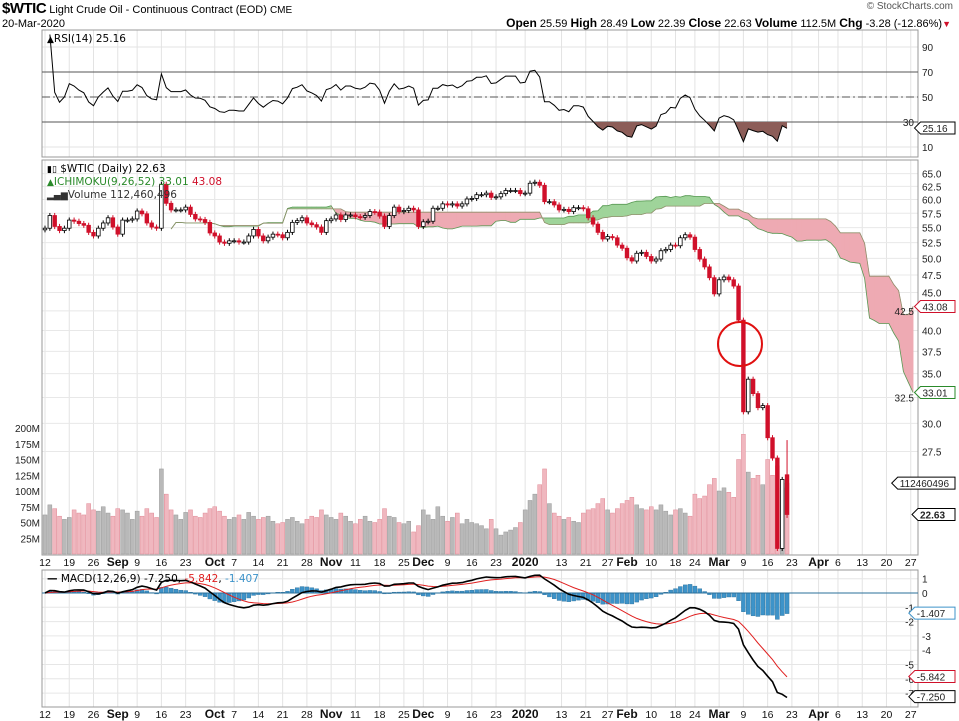 This screenshot has height=721, width=959. Describe the element at coordinates (24, 8) in the screenshot. I see `symbol: $WTIC` at that location.